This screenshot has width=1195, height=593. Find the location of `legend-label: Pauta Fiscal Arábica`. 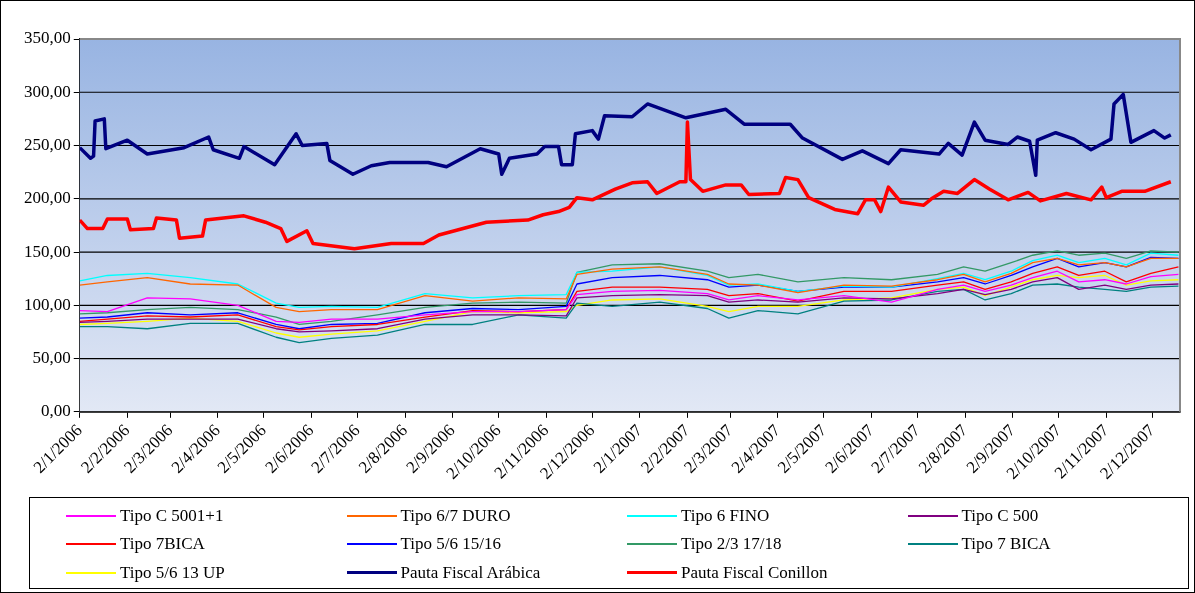

legend-label: Pauta Fiscal Arábica is located at coordinates (470, 572).